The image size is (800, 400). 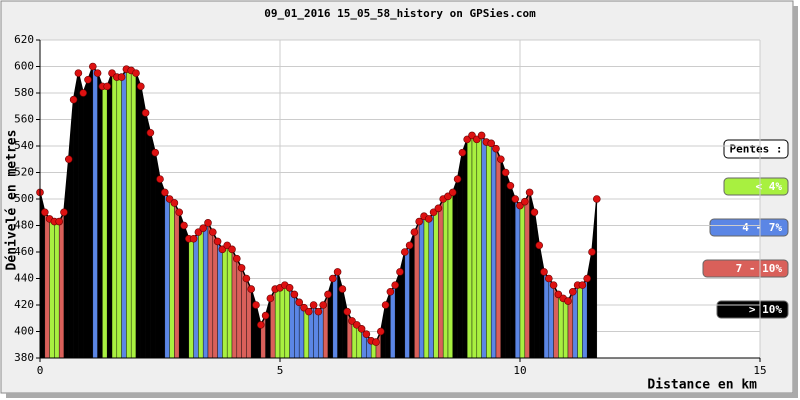 I want to click on y-tick-label: 500, so click(x=24, y=198).